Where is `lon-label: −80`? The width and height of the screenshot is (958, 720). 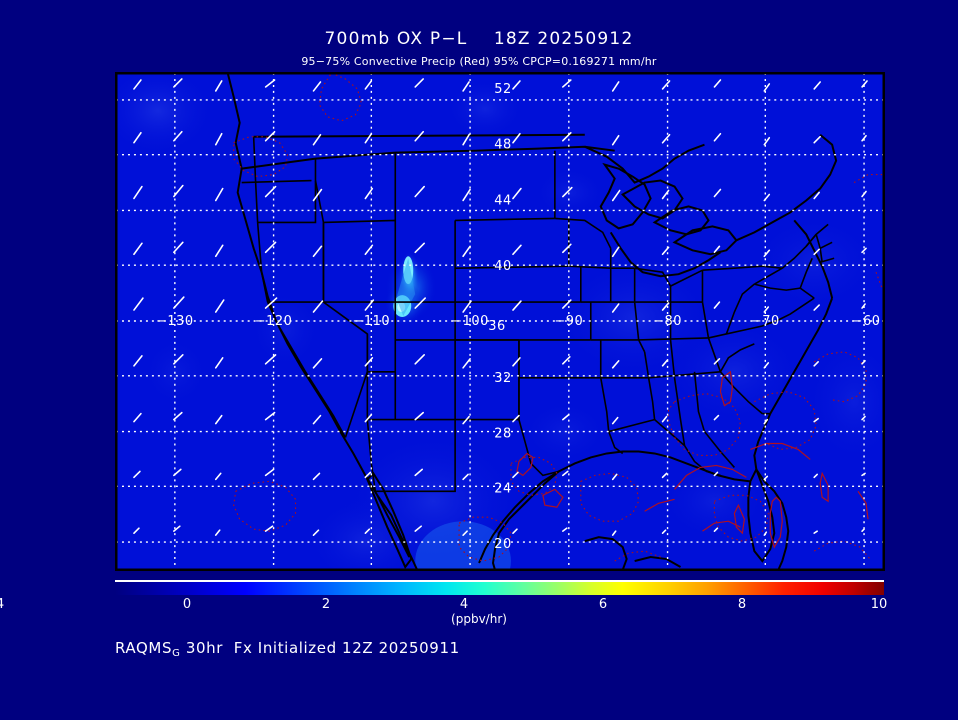
lon-label: −80 is located at coordinates (667, 321).